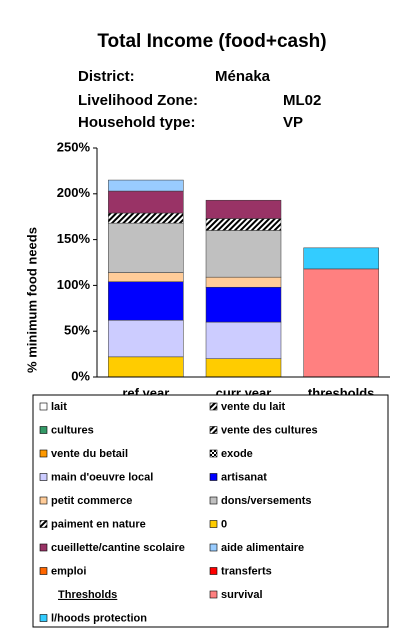 The image size is (410, 629). Describe the element at coordinates (269, 430) in the screenshot. I see `legend-label: vente des cultures` at that location.